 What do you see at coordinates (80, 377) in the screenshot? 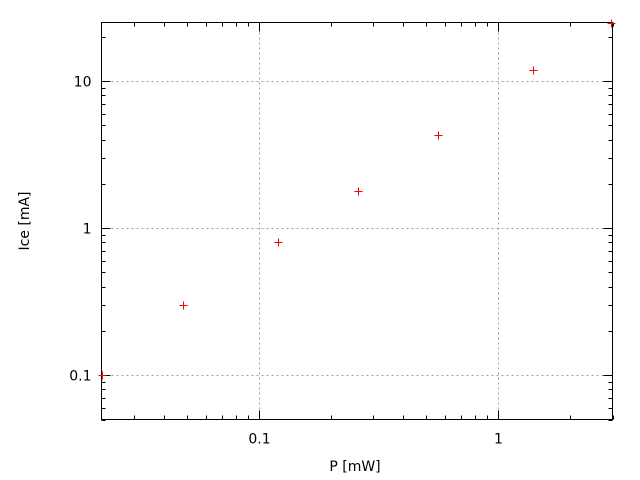
I see `y-tick-label: 0.1` at bounding box center [80, 377].